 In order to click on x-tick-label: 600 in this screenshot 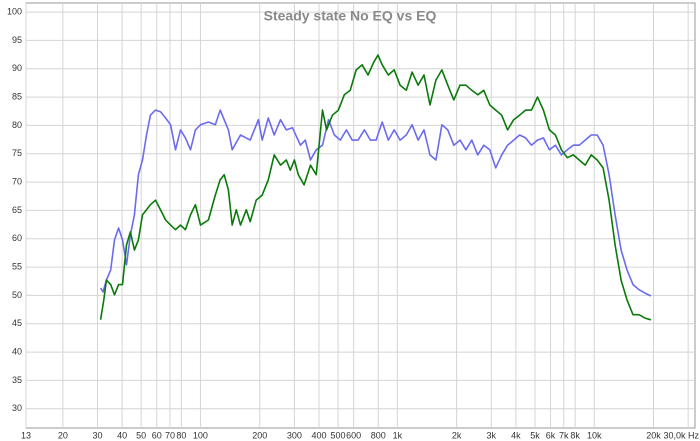, I will do `click(353, 435)`.